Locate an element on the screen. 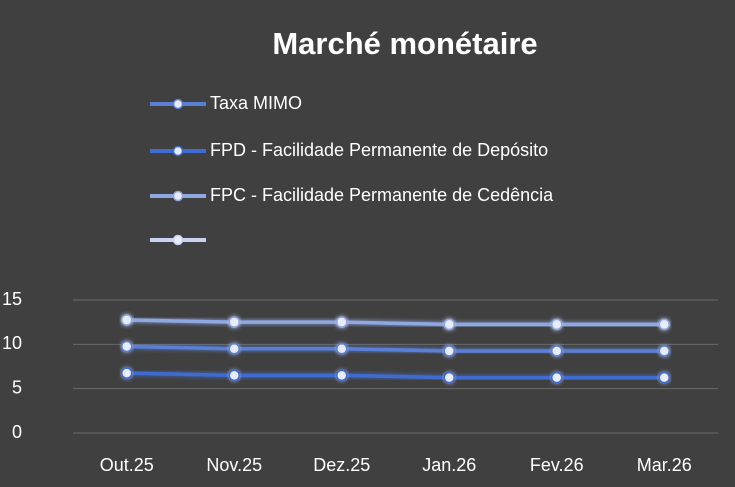 Image resolution: width=735 pixels, height=487 pixels. legend-label: Taxa MIMO is located at coordinates (256, 103).